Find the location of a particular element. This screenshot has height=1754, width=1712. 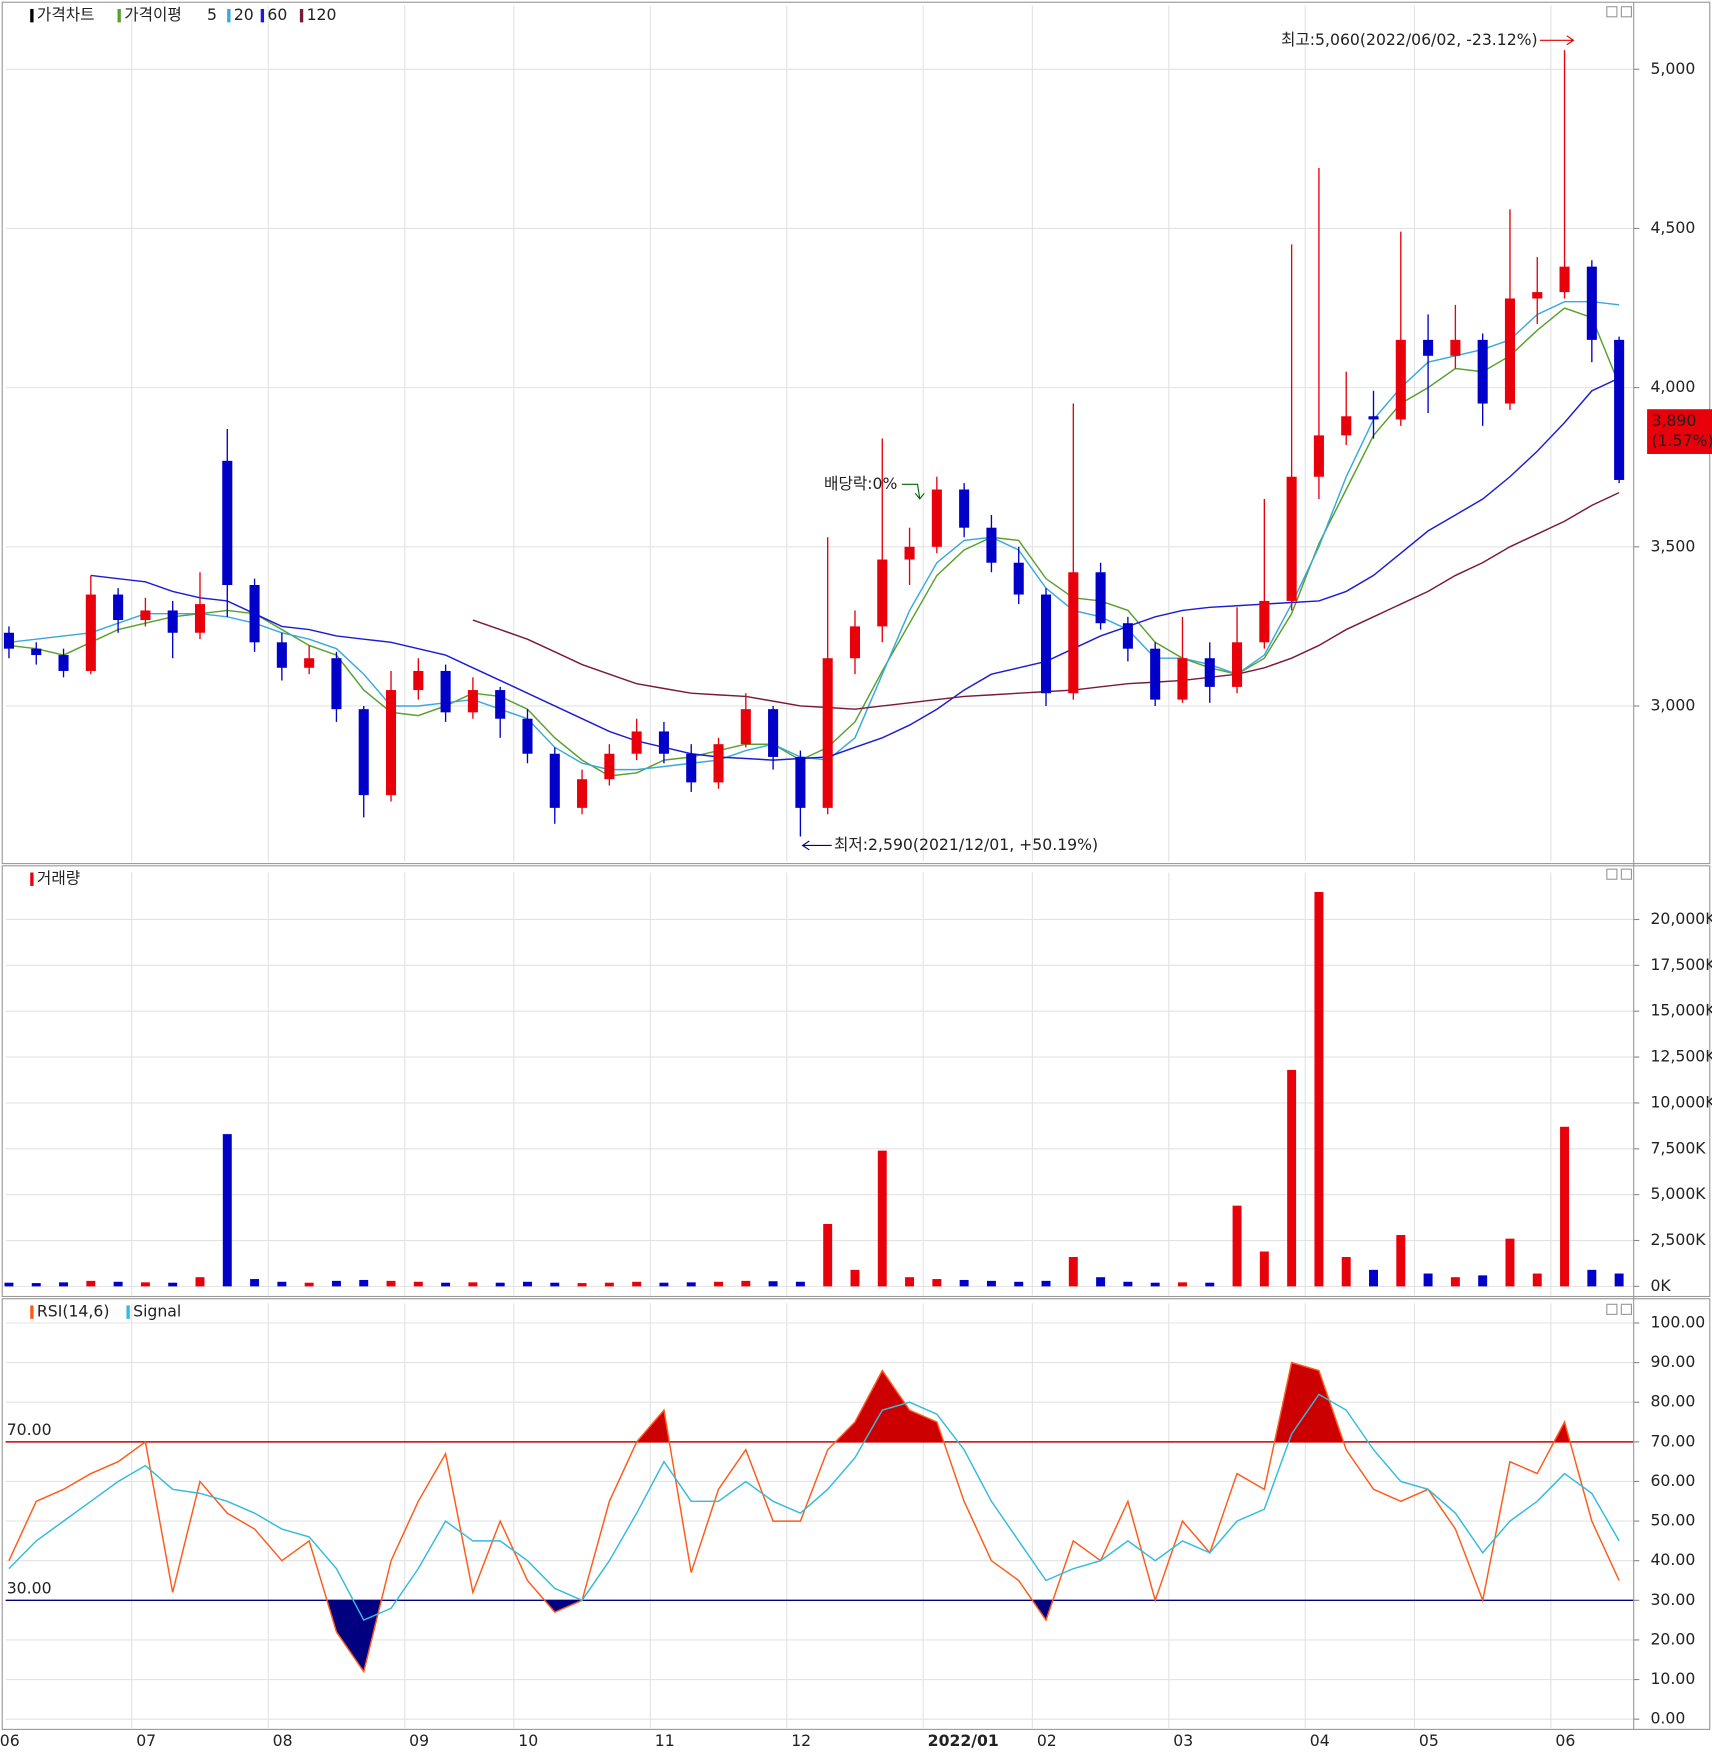

y-tick-label: 30.00 is located at coordinates (1672, 1599).